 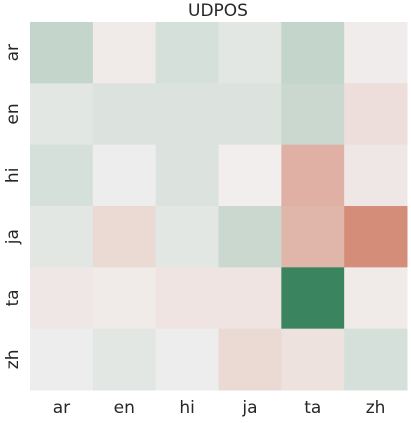 What do you see at coordinates (249, 408) in the screenshot?
I see `x-tick-label: ja` at bounding box center [249, 408].